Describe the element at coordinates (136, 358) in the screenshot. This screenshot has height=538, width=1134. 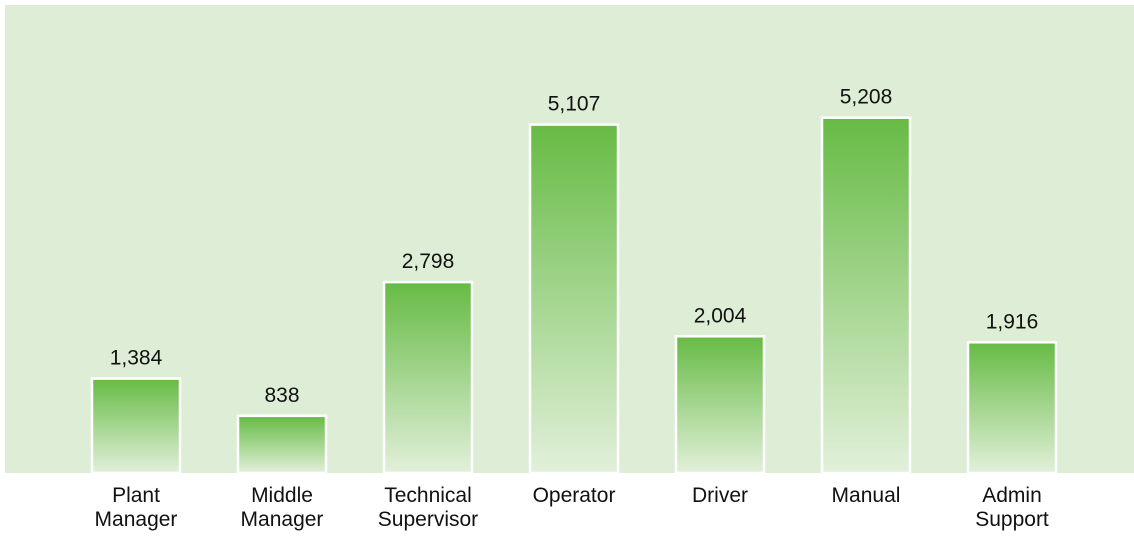
I see `data-label: 1,384` at that location.